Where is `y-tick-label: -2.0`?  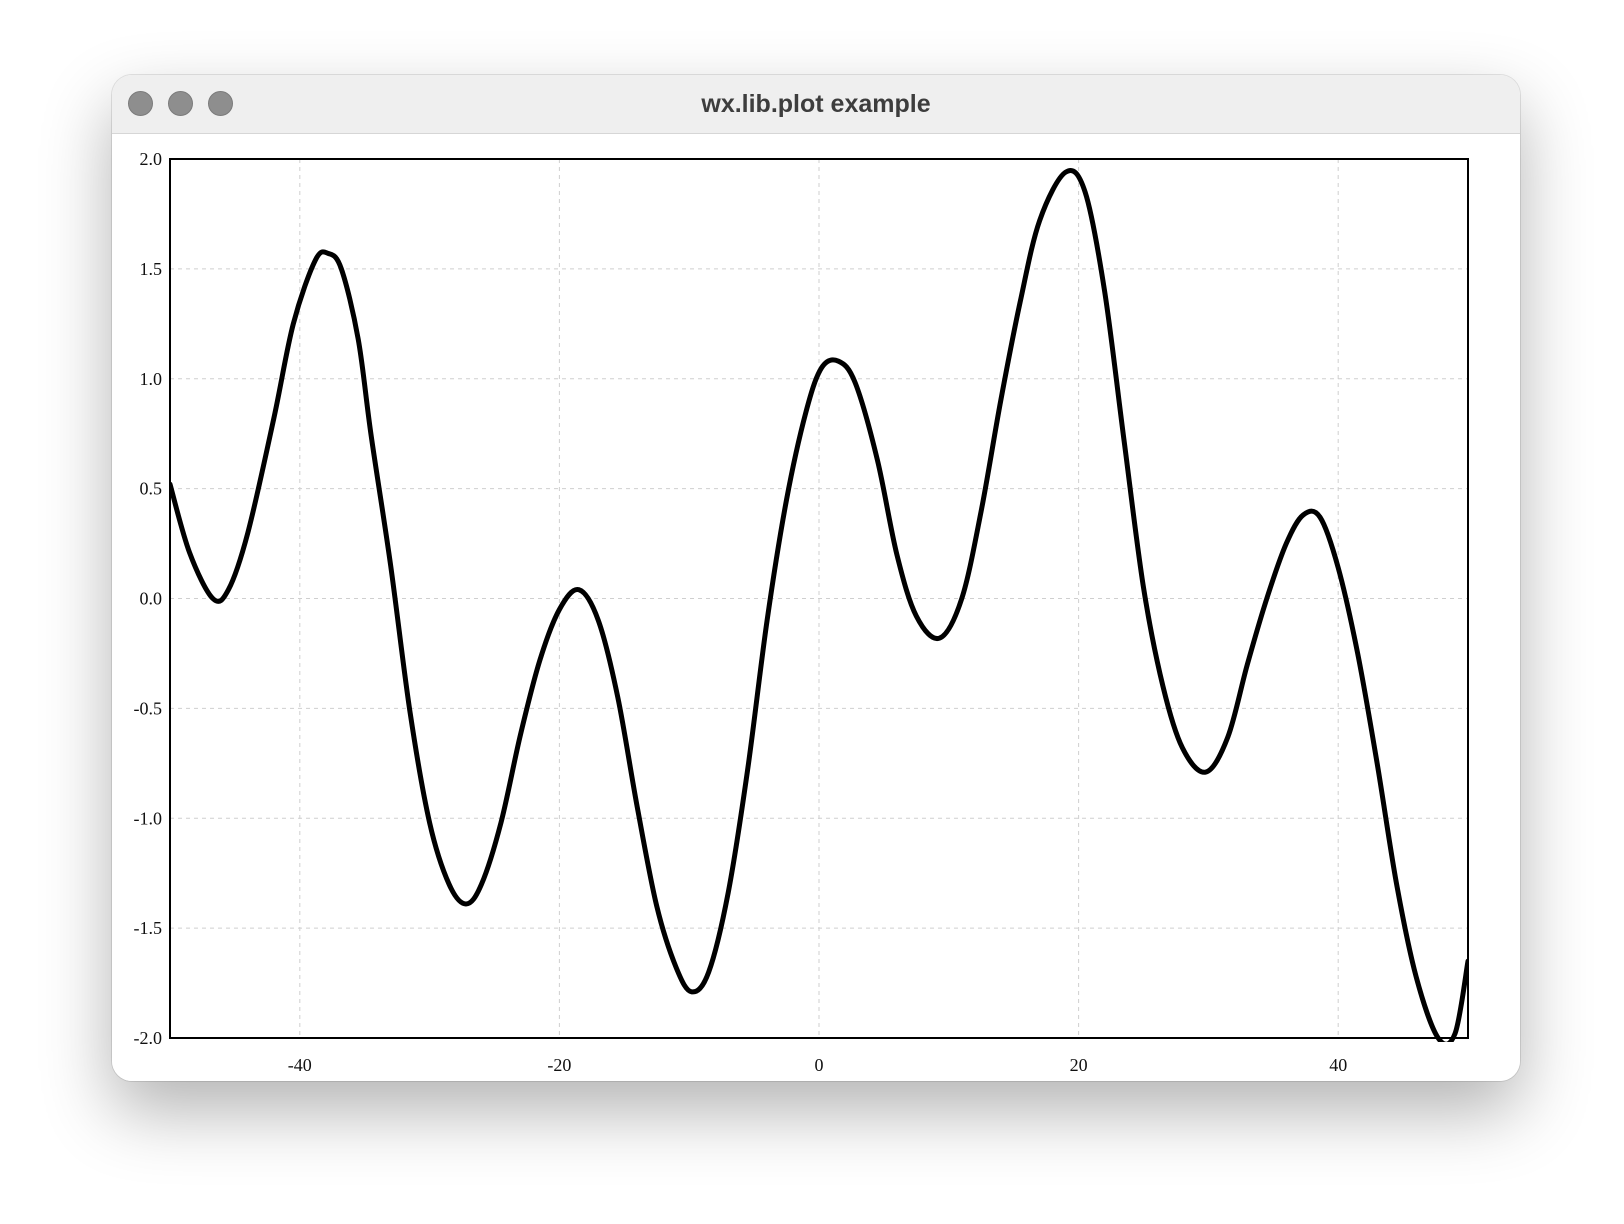 y-tick-label: -2.0 is located at coordinates (148, 1038).